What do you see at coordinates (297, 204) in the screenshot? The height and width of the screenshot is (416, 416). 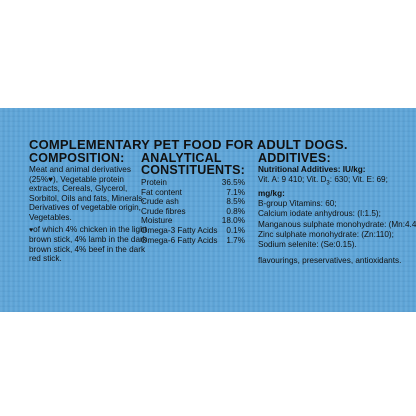 I see `additive-line: B-group Vitamins: 60;` at bounding box center [297, 204].